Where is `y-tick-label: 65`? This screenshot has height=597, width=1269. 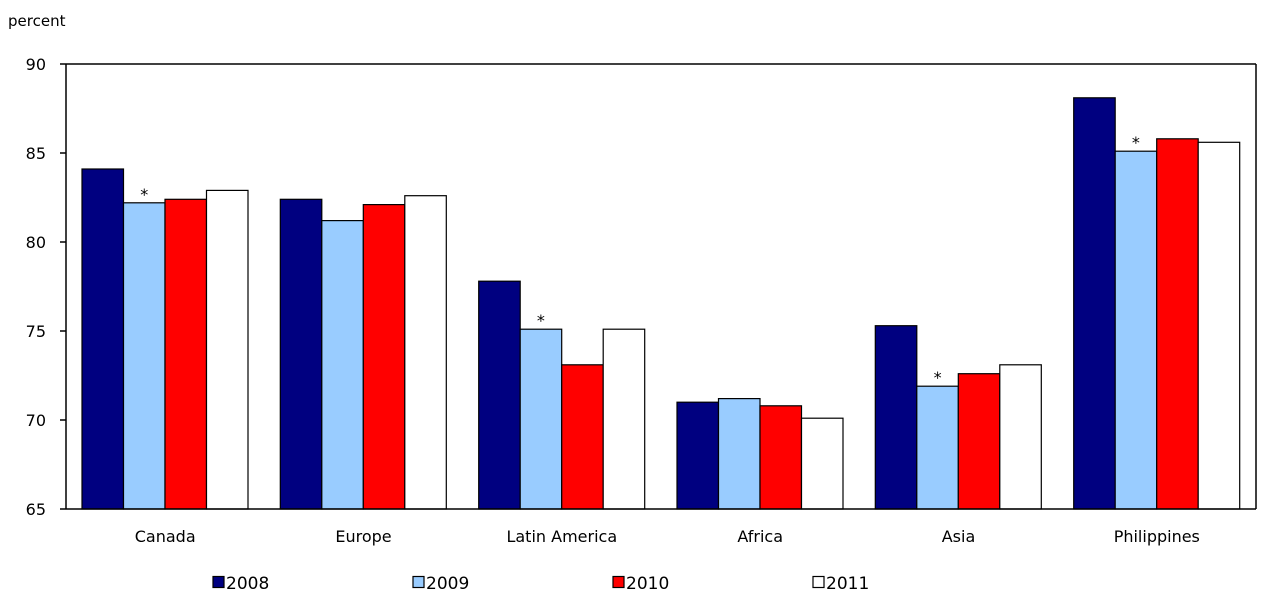
y-tick-label: 65 is located at coordinates (36, 509).